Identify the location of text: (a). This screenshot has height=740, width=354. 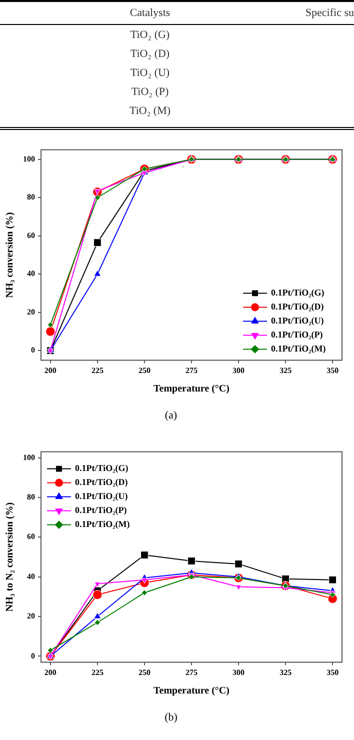
(171, 415).